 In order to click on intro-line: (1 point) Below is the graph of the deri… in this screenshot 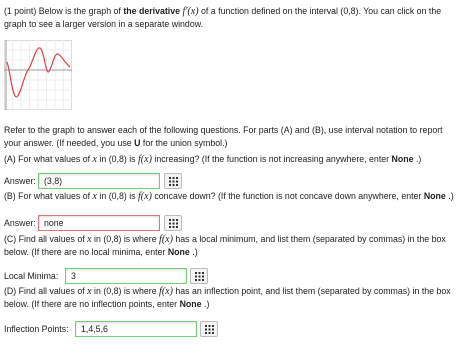, I will do `click(222, 11)`.